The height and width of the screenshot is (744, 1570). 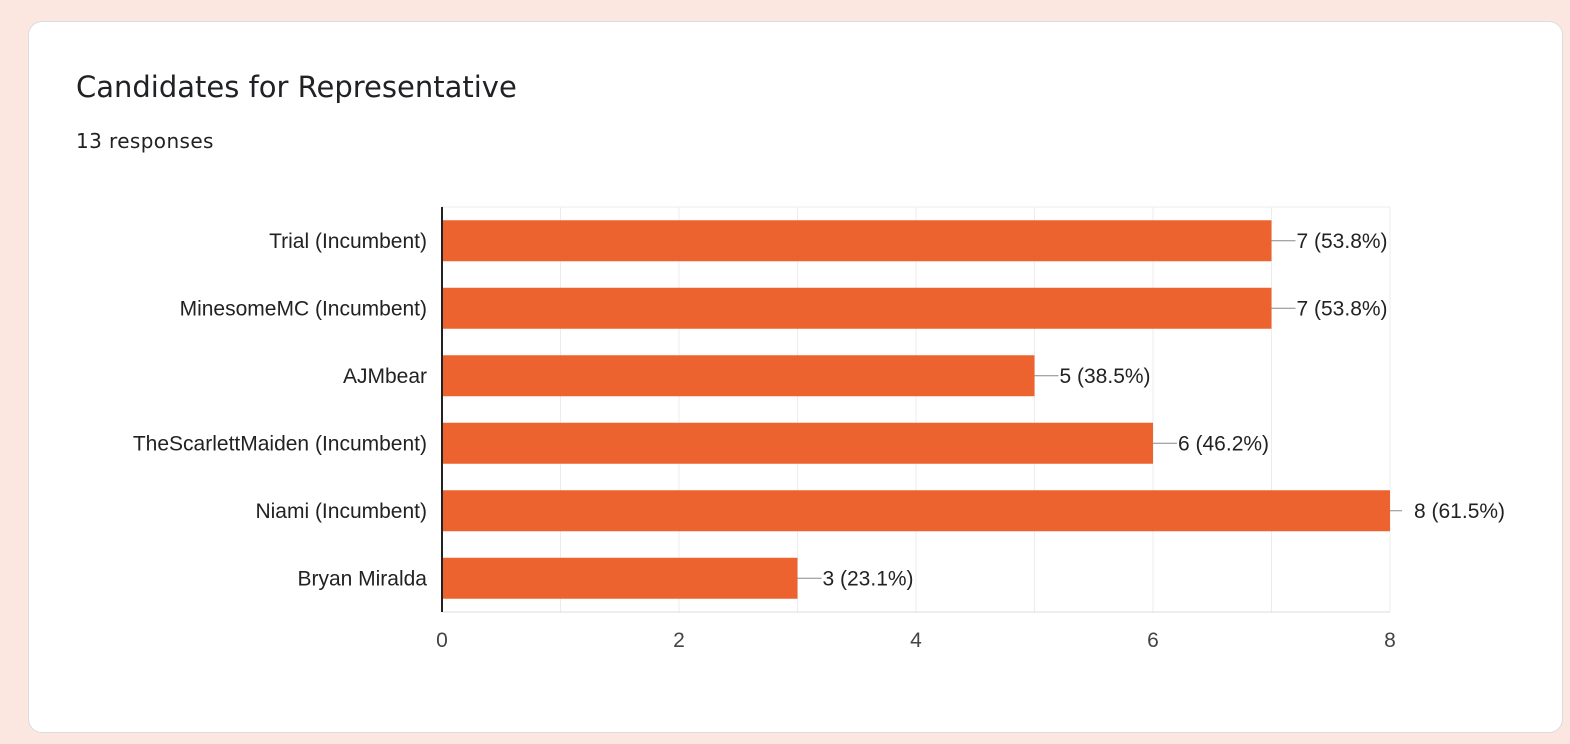 What do you see at coordinates (868, 578) in the screenshot?
I see `data-label: 3 (23.1%)` at bounding box center [868, 578].